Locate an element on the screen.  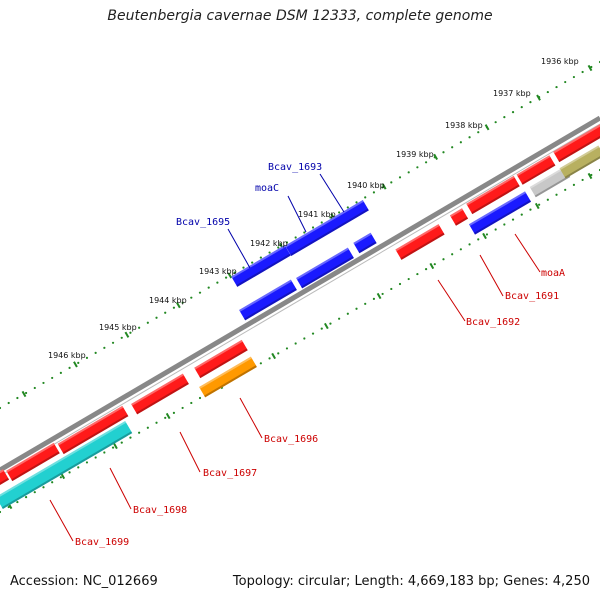
label-bcav-1698: Bcav_1698 is located at coordinates (160, 510).